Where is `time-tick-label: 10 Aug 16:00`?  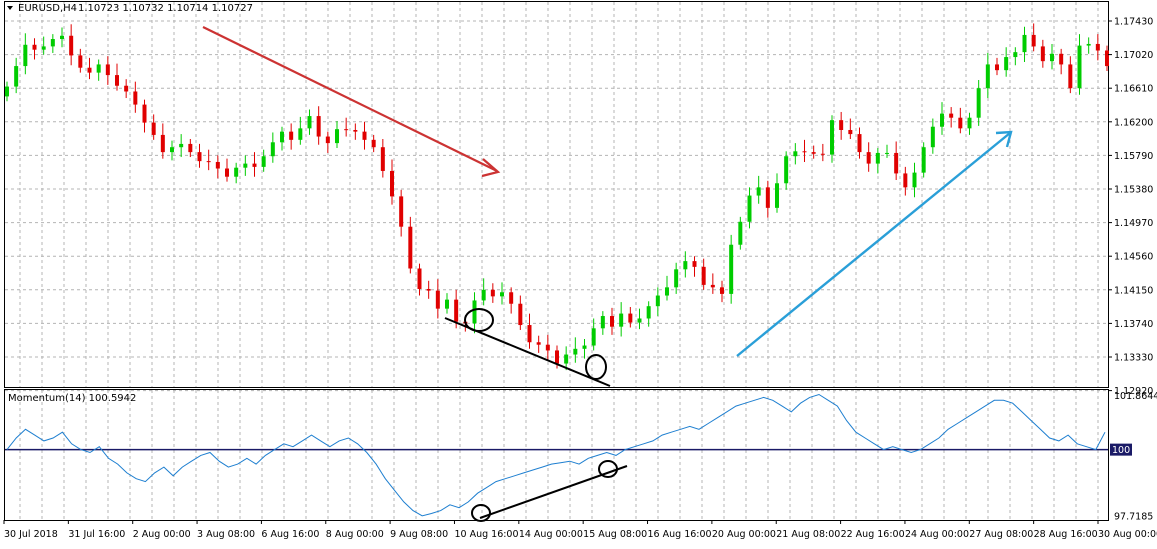
time-tick-label: 10 Aug 16:00 is located at coordinates (486, 534).